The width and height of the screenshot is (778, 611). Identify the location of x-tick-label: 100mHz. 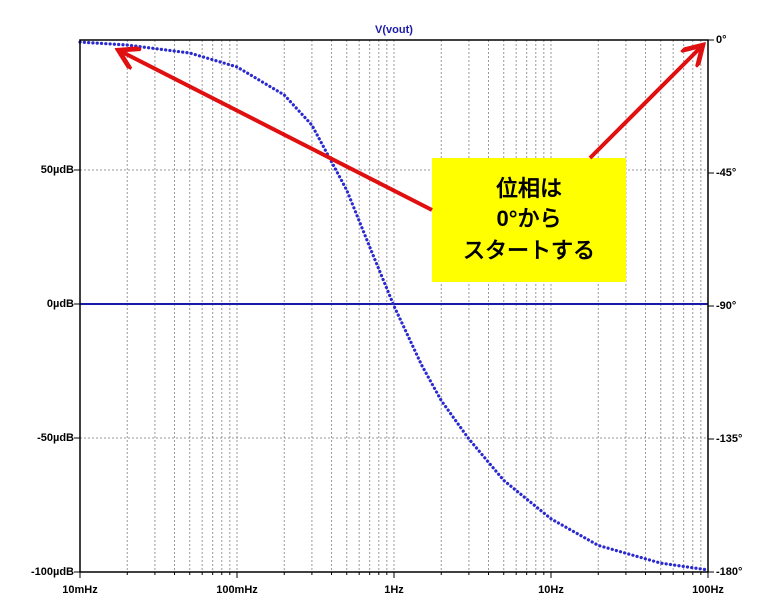
(237, 590).